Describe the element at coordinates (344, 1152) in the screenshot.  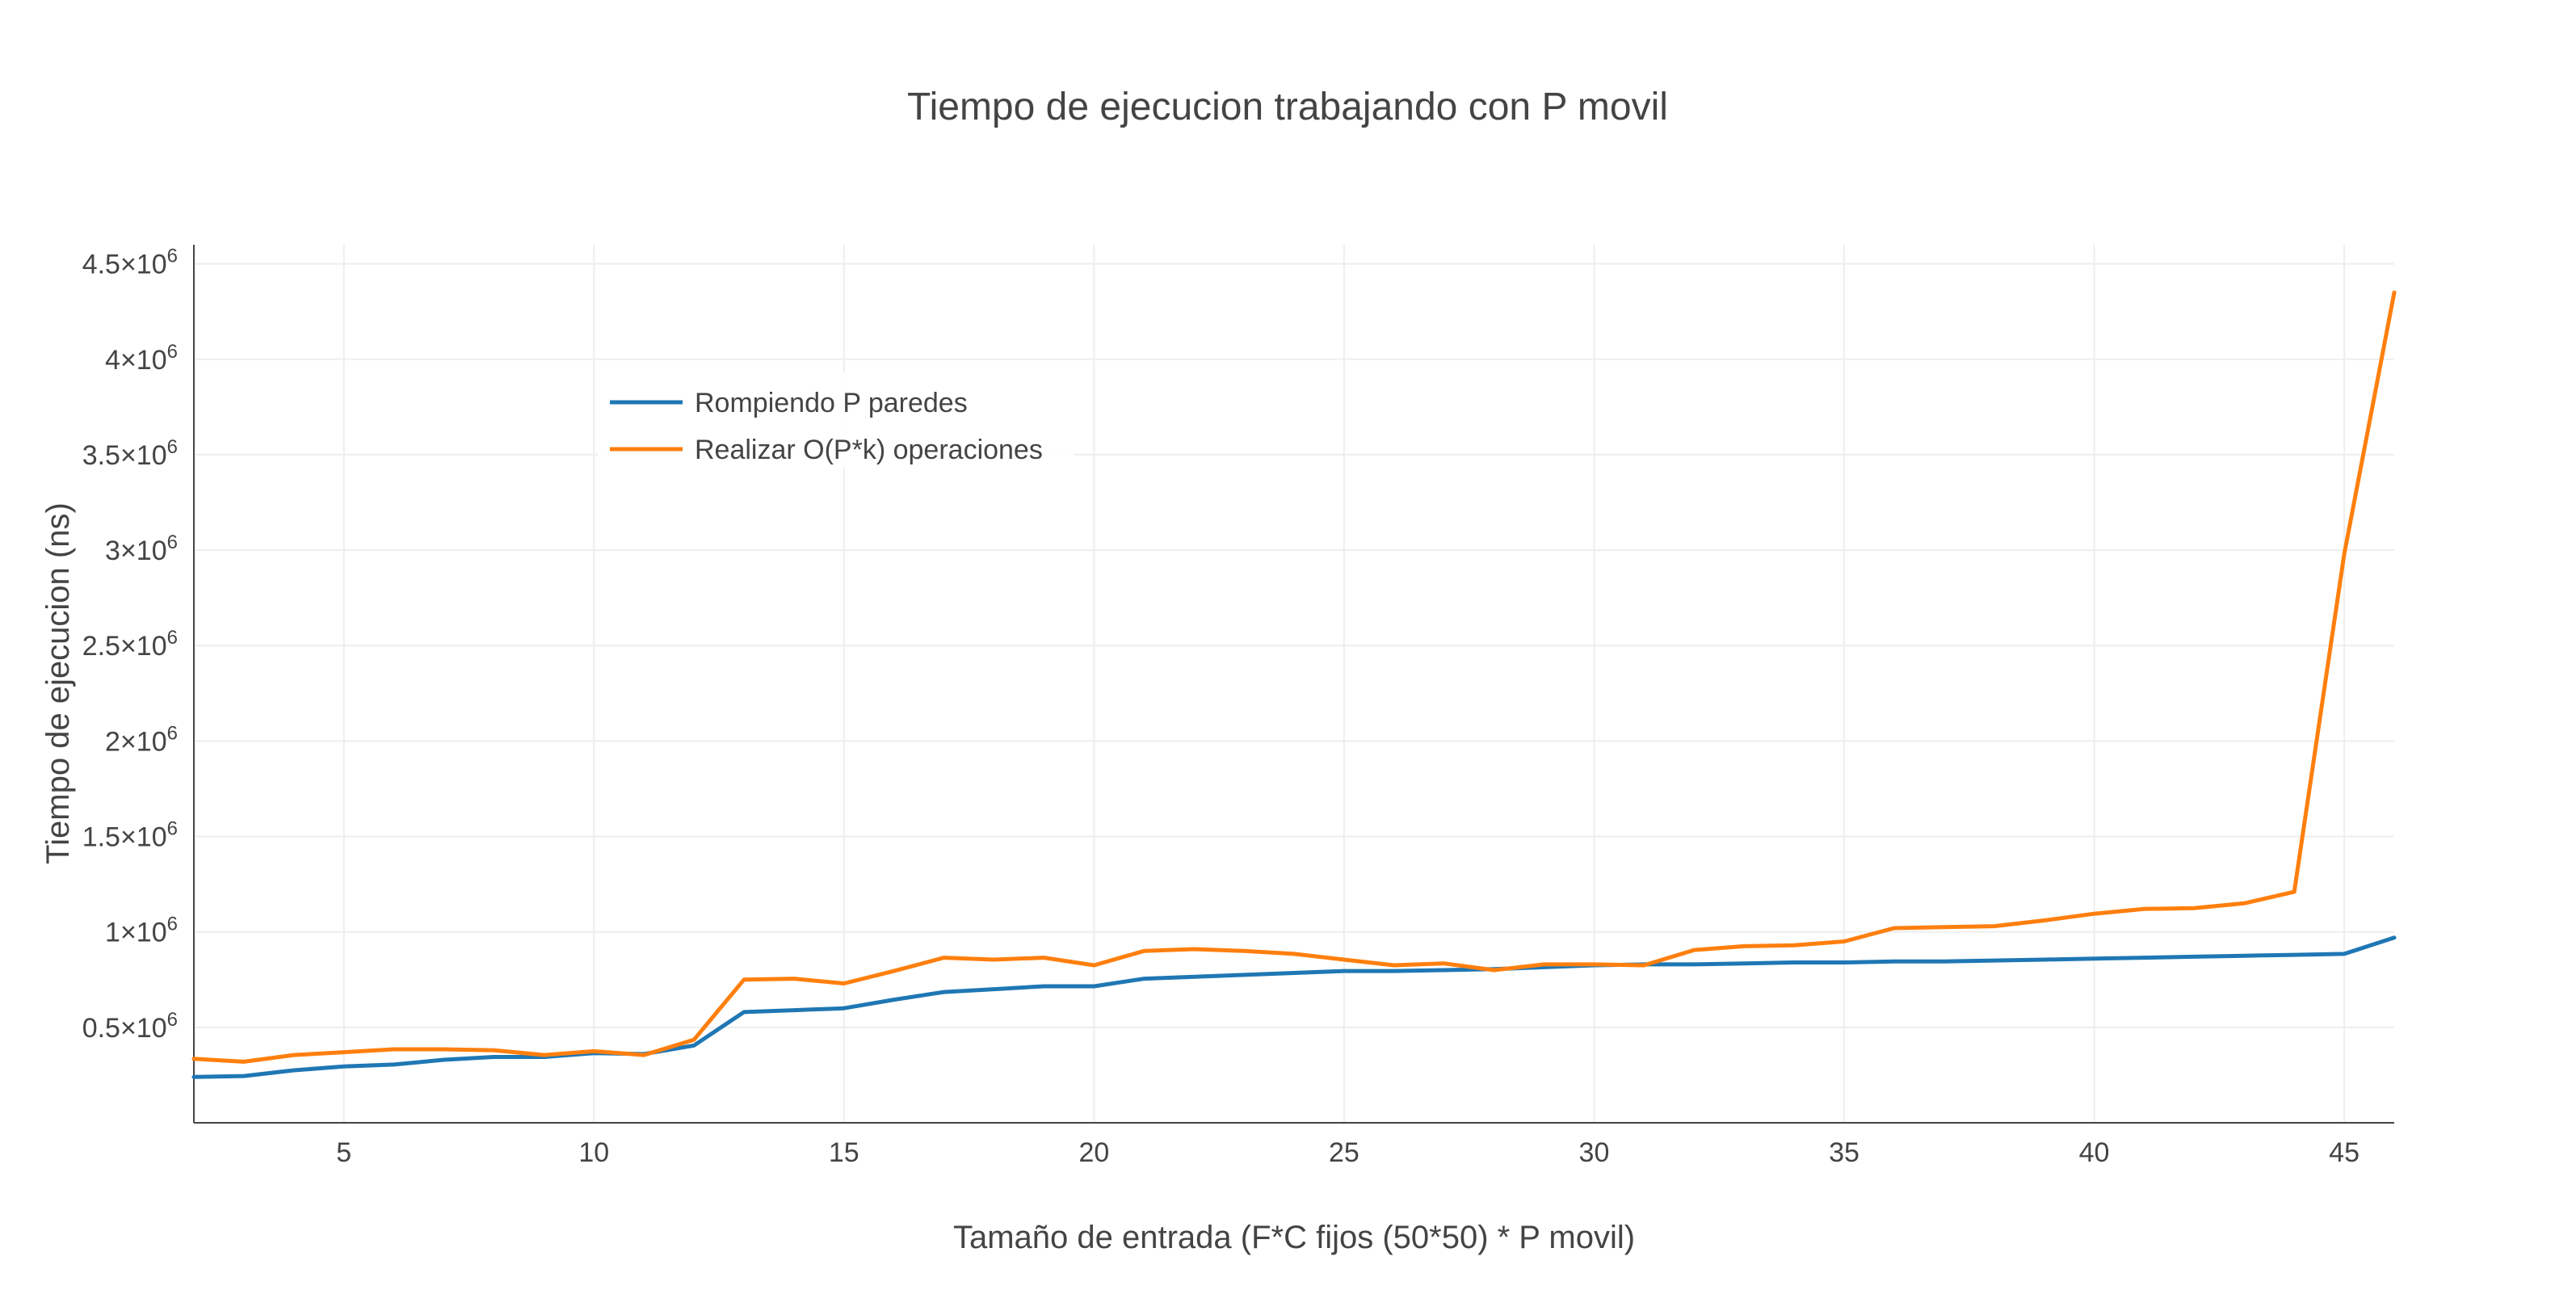
I see `x-tick-label: 5` at that location.